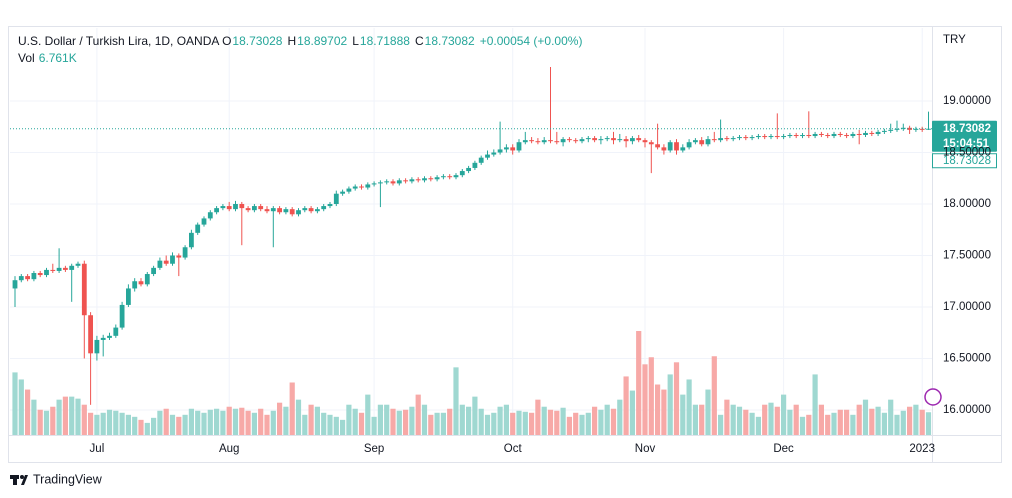 The height and width of the screenshot is (498, 1012). Describe the element at coordinates (355, 41) in the screenshot. I see `ohlc-key: L` at that location.